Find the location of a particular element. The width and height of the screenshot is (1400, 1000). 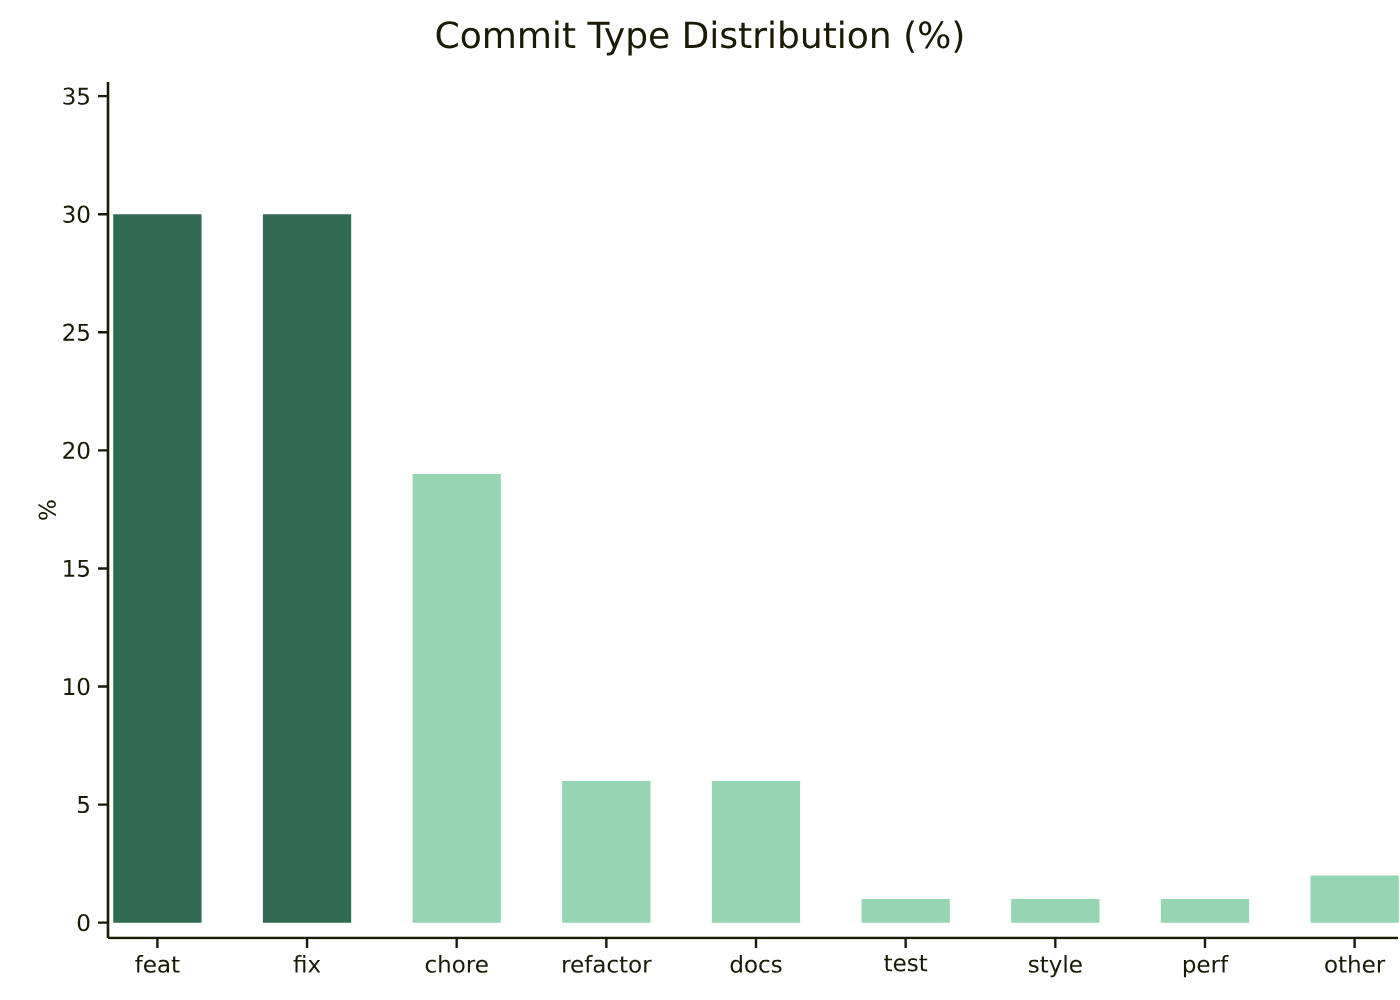

x-tick-label: chore is located at coordinates (456, 964).